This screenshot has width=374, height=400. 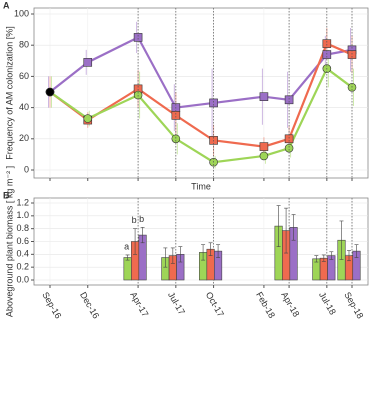 What do you see at coordinates (22, 279) in the screenshot?
I see `y-tick-label: 0.0` at bounding box center [22, 279].